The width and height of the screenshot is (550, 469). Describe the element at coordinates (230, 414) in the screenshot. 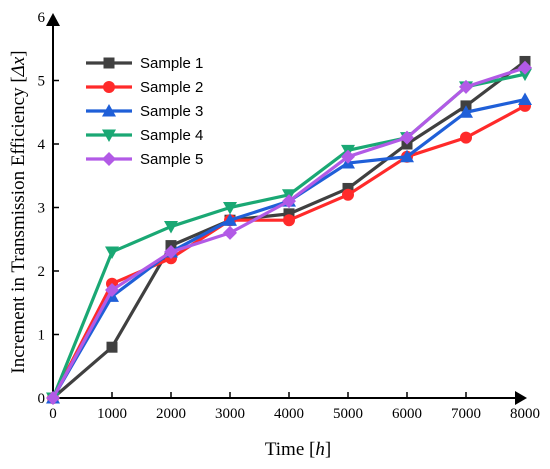

I see `x-tick-label: 3000` at that location.